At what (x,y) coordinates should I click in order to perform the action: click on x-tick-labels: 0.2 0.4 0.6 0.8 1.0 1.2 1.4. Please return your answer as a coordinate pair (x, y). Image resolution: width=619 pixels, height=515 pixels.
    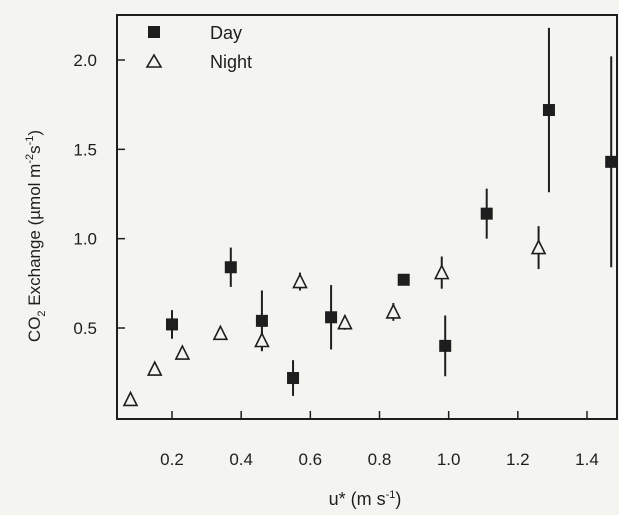
    Looking at the image, I should click on (379, 459).